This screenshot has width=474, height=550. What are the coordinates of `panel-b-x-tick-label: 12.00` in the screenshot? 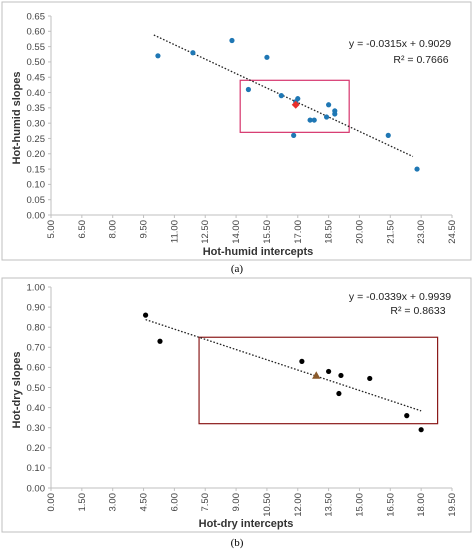 It's located at (298, 505).